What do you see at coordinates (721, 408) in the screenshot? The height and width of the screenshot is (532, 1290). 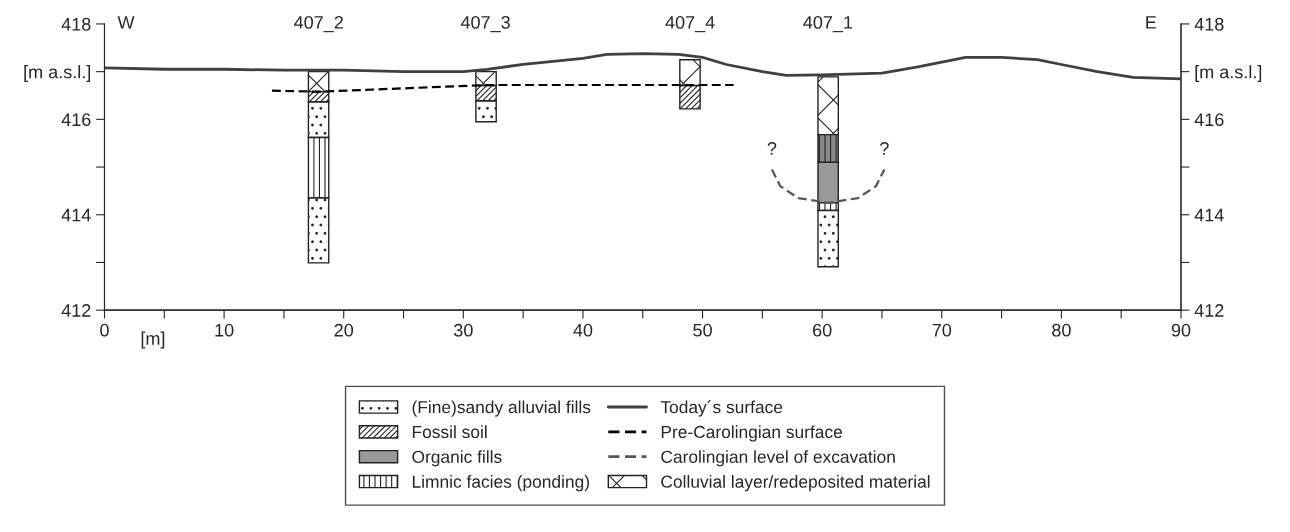 I see `legend-label: Today´s surface` at bounding box center [721, 408].